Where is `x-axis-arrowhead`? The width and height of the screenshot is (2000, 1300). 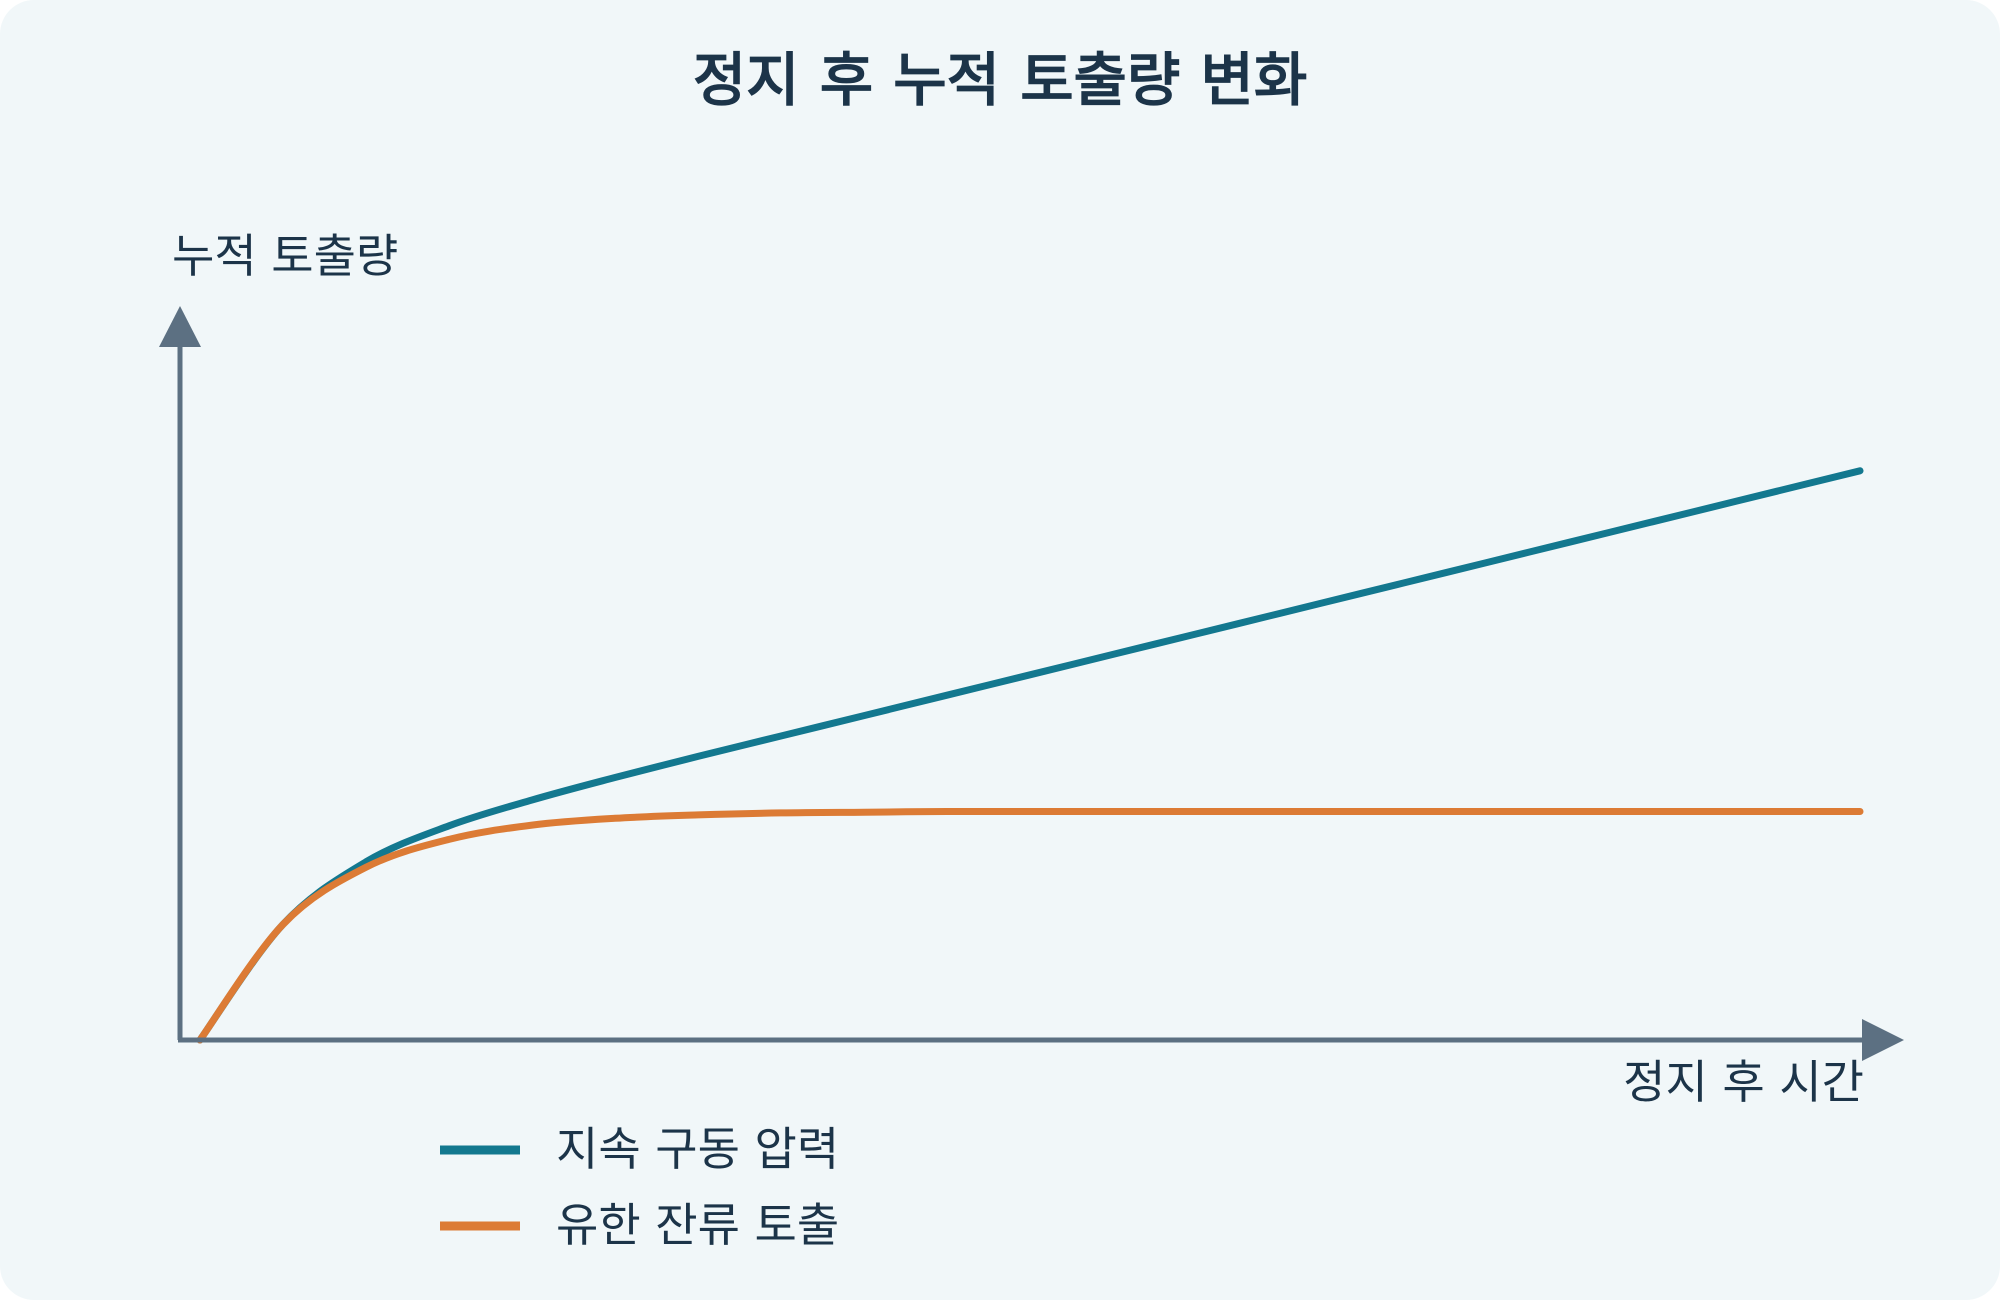
x-axis-arrowhead is located at coordinates (1883, 1040).